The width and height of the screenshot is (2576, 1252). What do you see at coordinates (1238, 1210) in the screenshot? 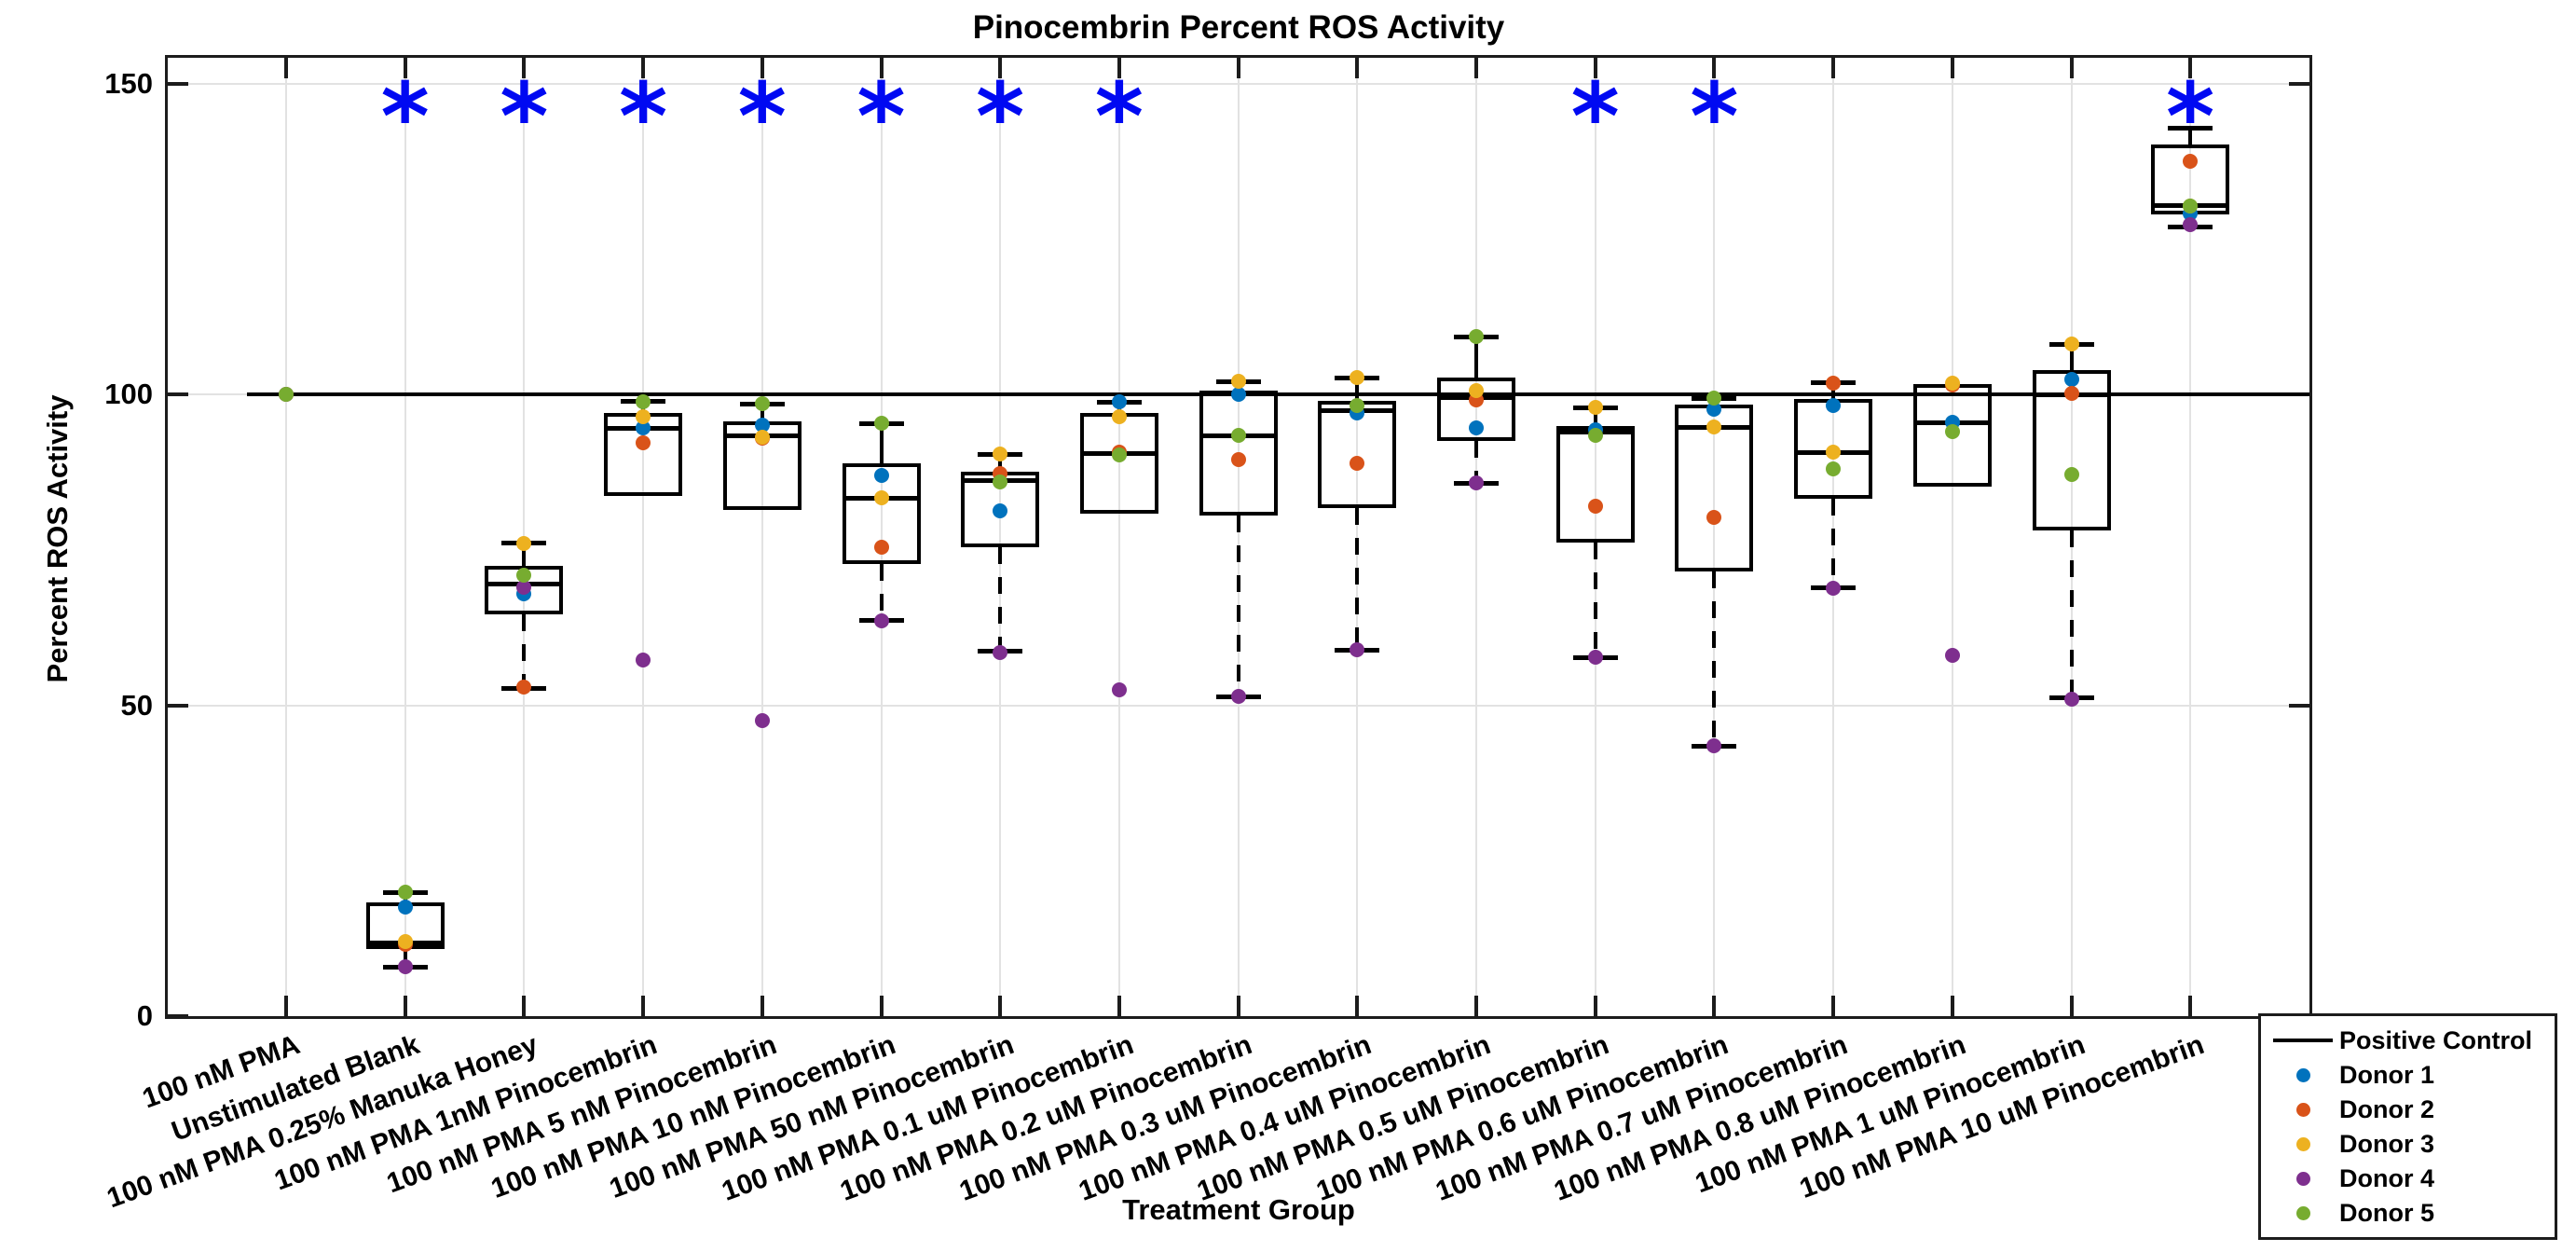
I see `x-axis-label: Treatment Group` at bounding box center [1238, 1210].